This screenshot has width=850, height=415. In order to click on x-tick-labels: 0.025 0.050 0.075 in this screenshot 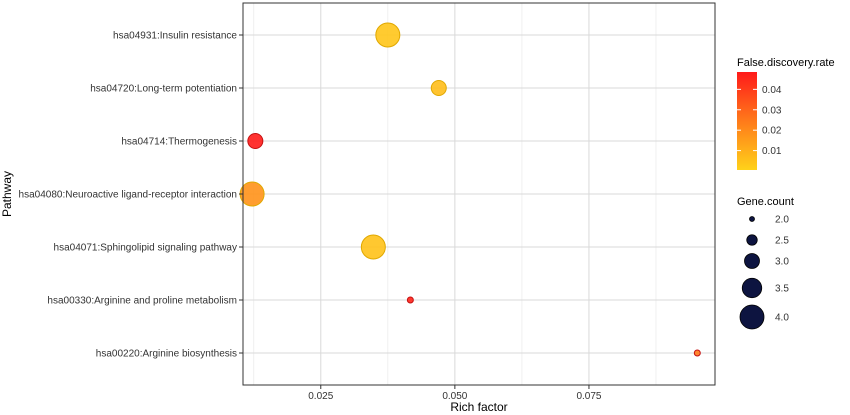, I will do `click(455, 396)`.